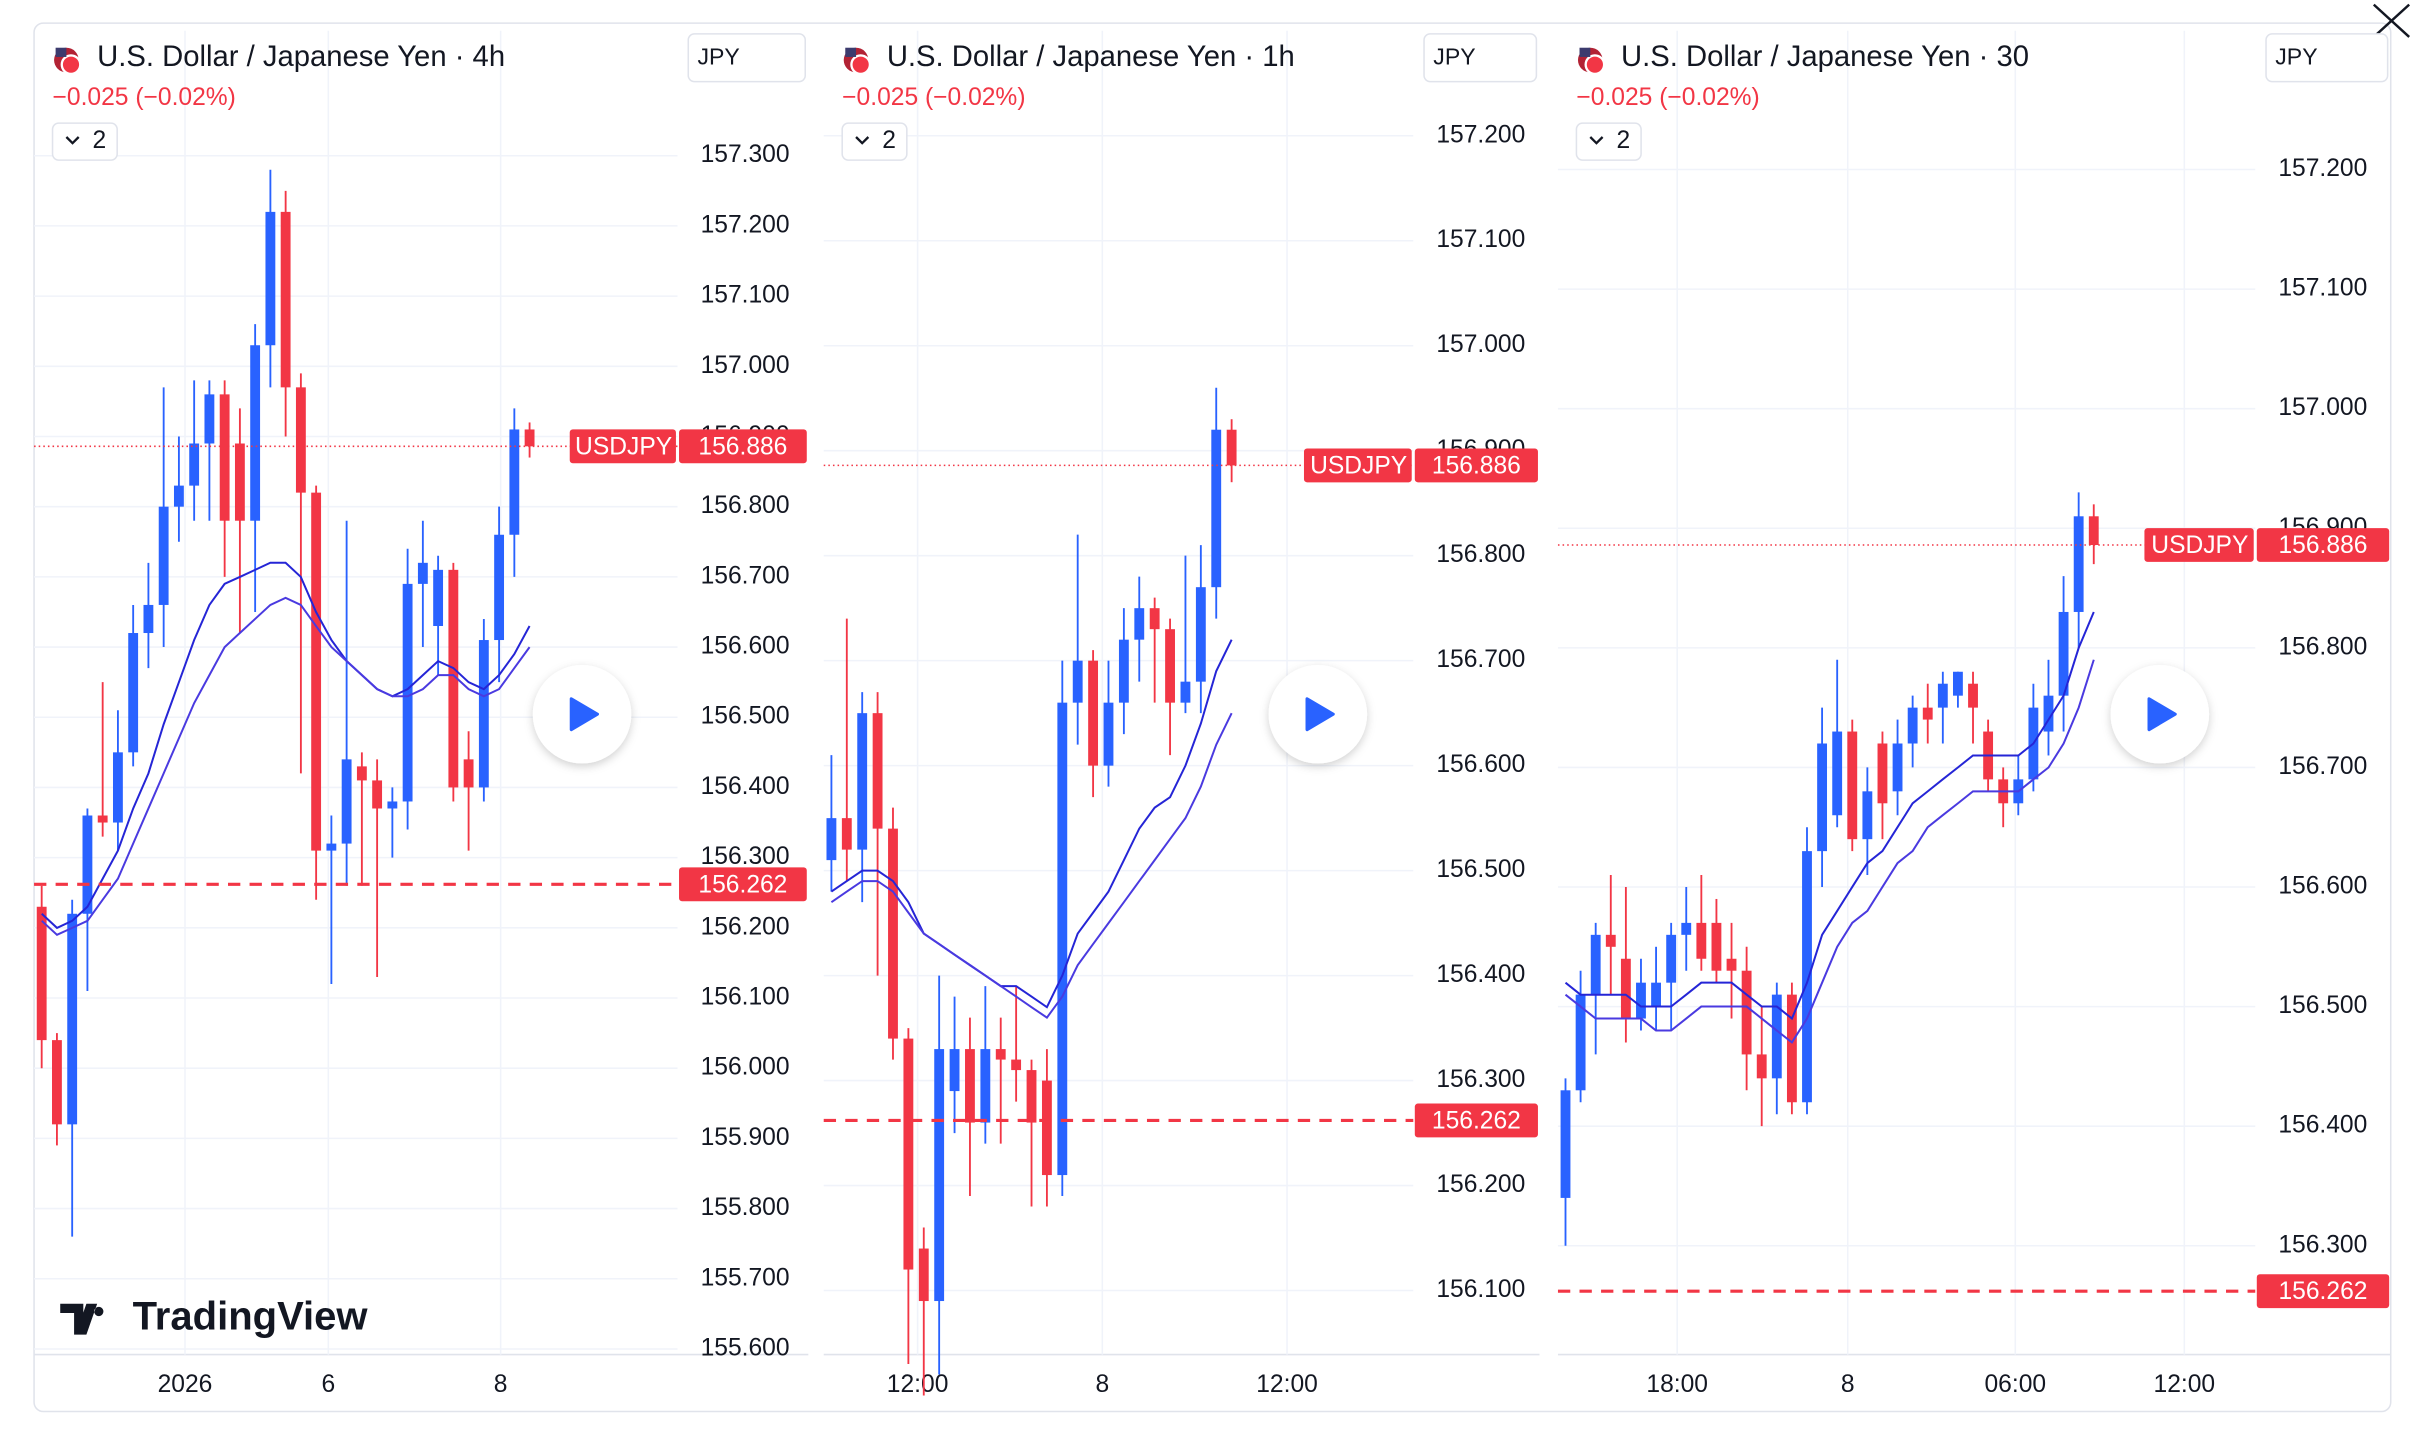  Describe the element at coordinates (745, 716) in the screenshot. I see `y-tick-label: 156.500` at that location.